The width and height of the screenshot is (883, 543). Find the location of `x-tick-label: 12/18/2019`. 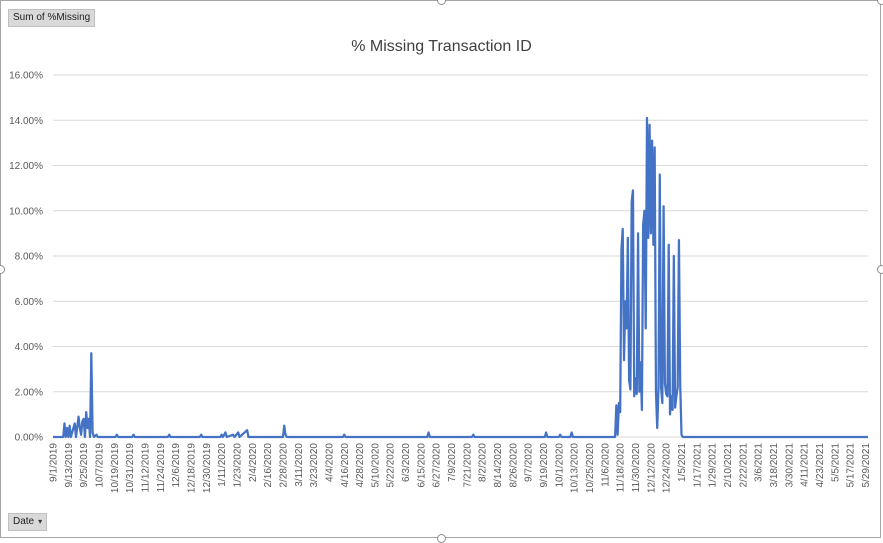

x-tick-label: 12/18/2019 is located at coordinates (191, 468).